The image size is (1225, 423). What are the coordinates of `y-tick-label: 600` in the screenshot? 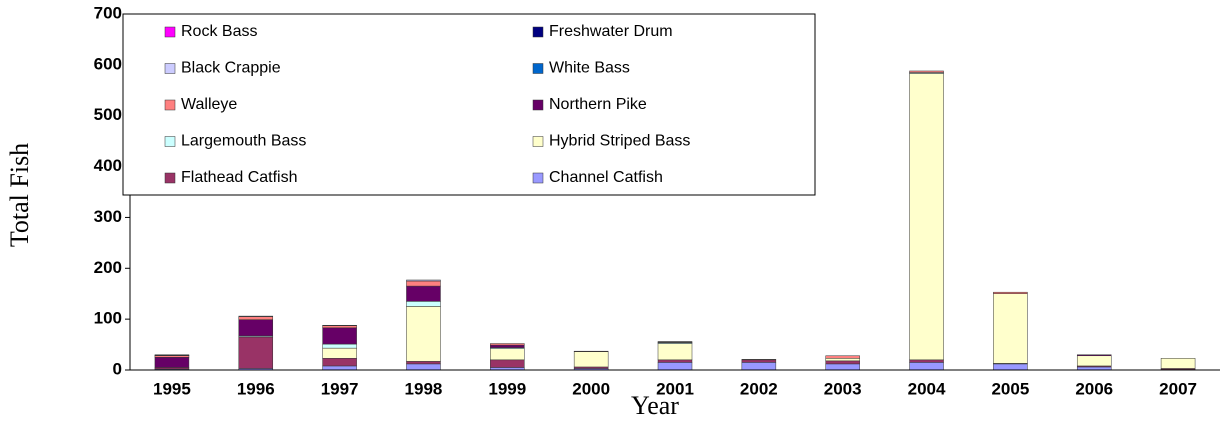 It's located at (108, 63).